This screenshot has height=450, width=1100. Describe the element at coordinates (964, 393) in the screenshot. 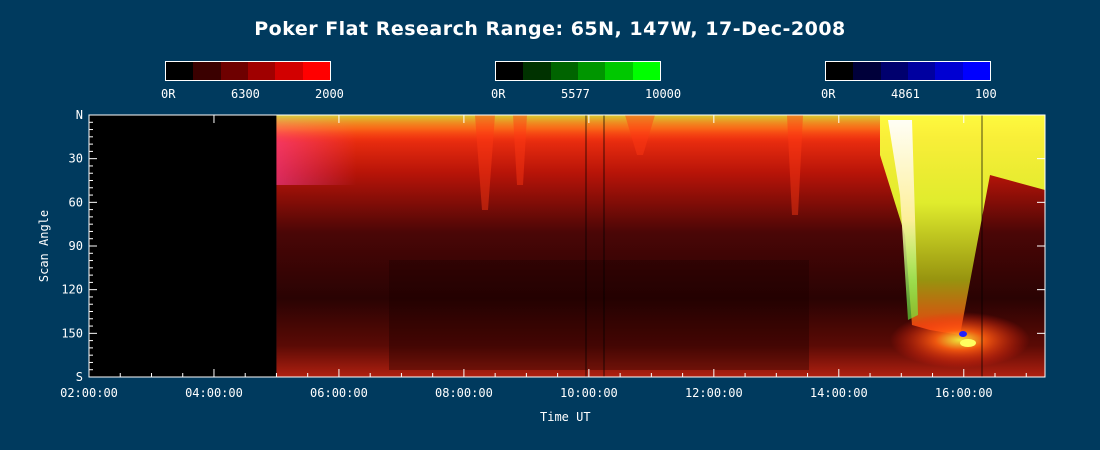

I see `x-tick-label: 16:00:00` at that location.